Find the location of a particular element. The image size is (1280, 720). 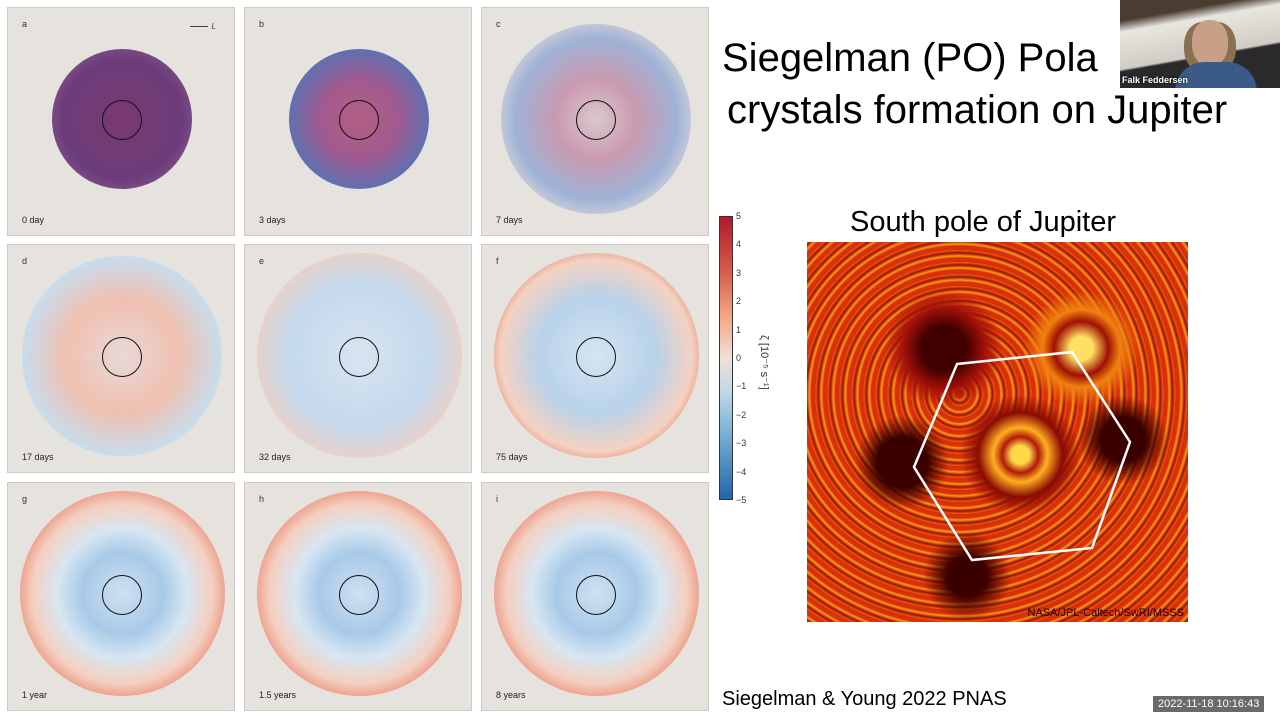

participant-name: Falk Feddersen is located at coordinates (1155, 80).